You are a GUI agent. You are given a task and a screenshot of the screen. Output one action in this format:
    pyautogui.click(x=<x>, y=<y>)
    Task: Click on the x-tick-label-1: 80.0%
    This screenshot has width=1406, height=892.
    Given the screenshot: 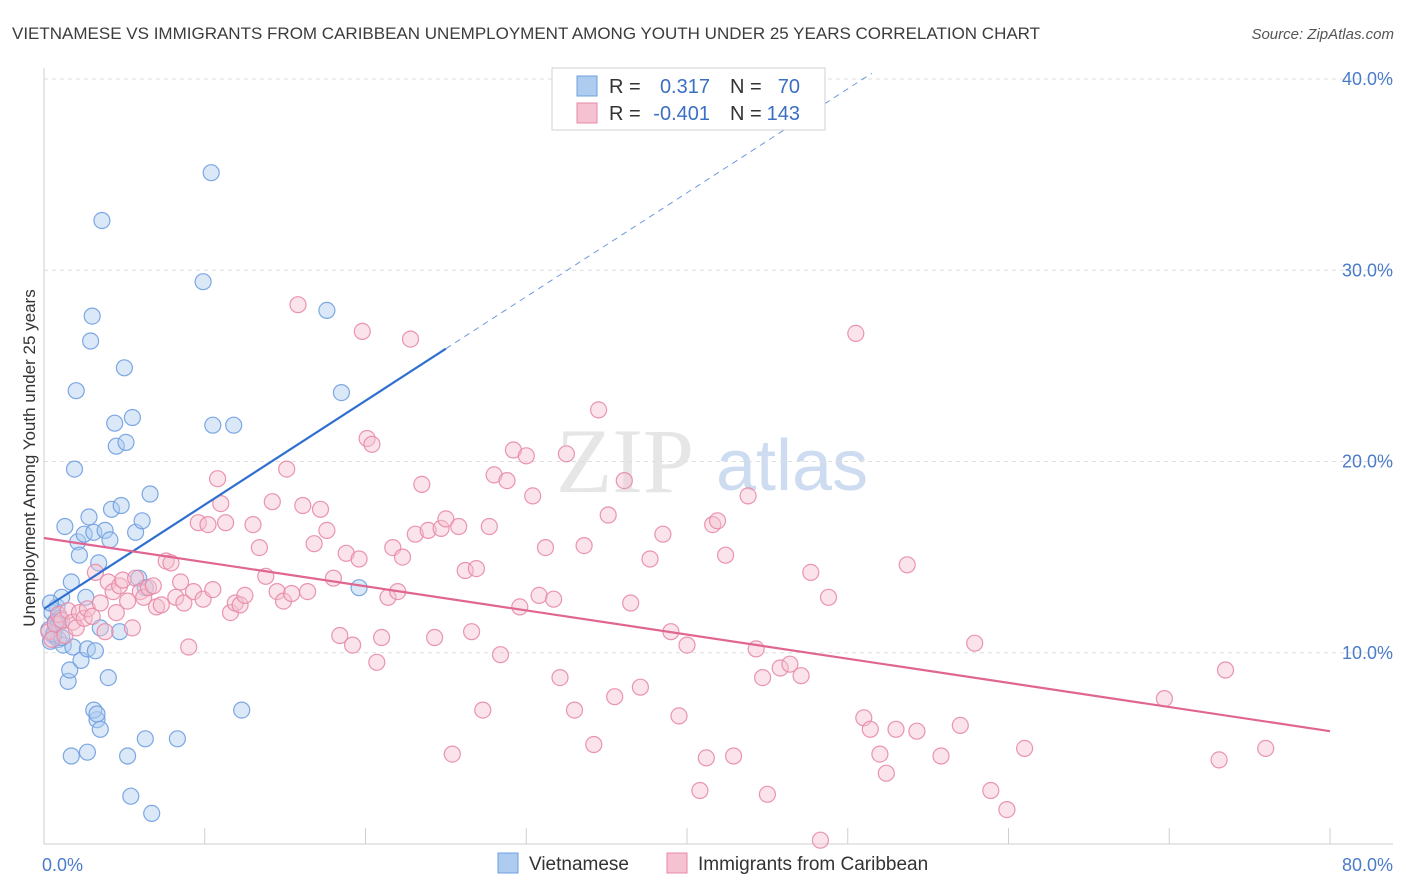 What is the action you would take?
    pyautogui.click(x=1367, y=865)
    